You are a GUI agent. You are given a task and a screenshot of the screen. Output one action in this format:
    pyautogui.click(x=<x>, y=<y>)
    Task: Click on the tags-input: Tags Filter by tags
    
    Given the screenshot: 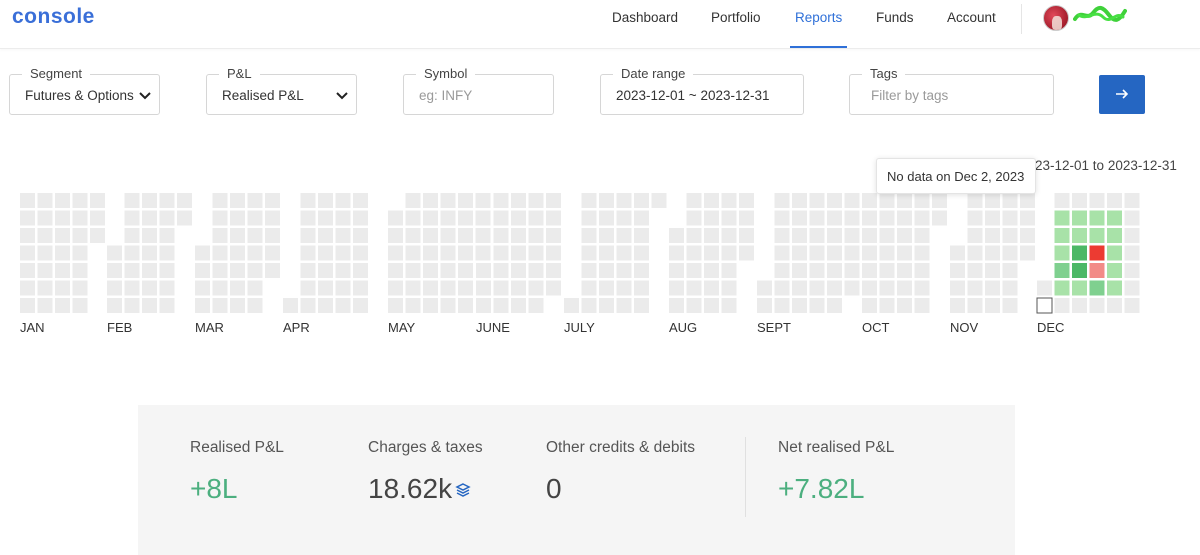 What is the action you would take?
    pyautogui.click(x=951, y=90)
    